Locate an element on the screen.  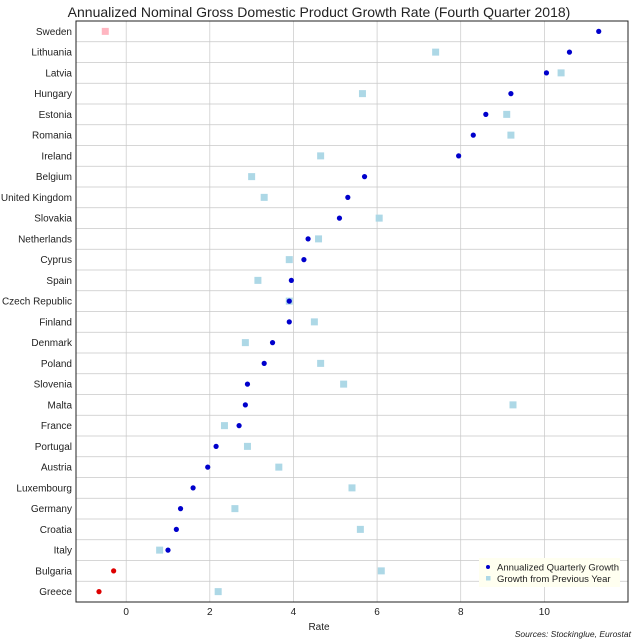
y-tick-label: Portugal is located at coordinates (53, 447).